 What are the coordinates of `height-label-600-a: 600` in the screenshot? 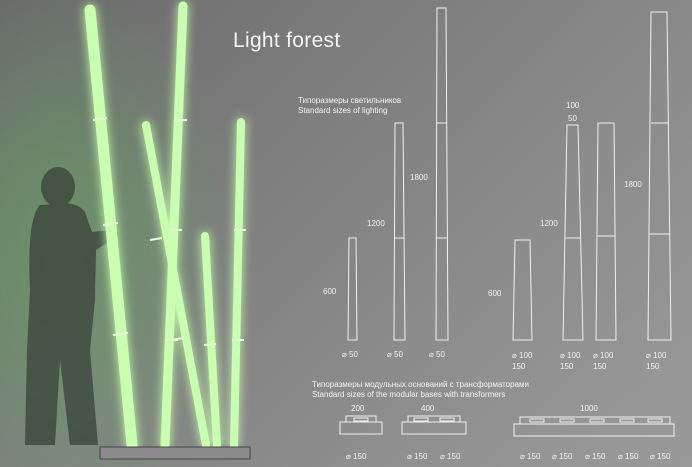 It's located at (330, 291).